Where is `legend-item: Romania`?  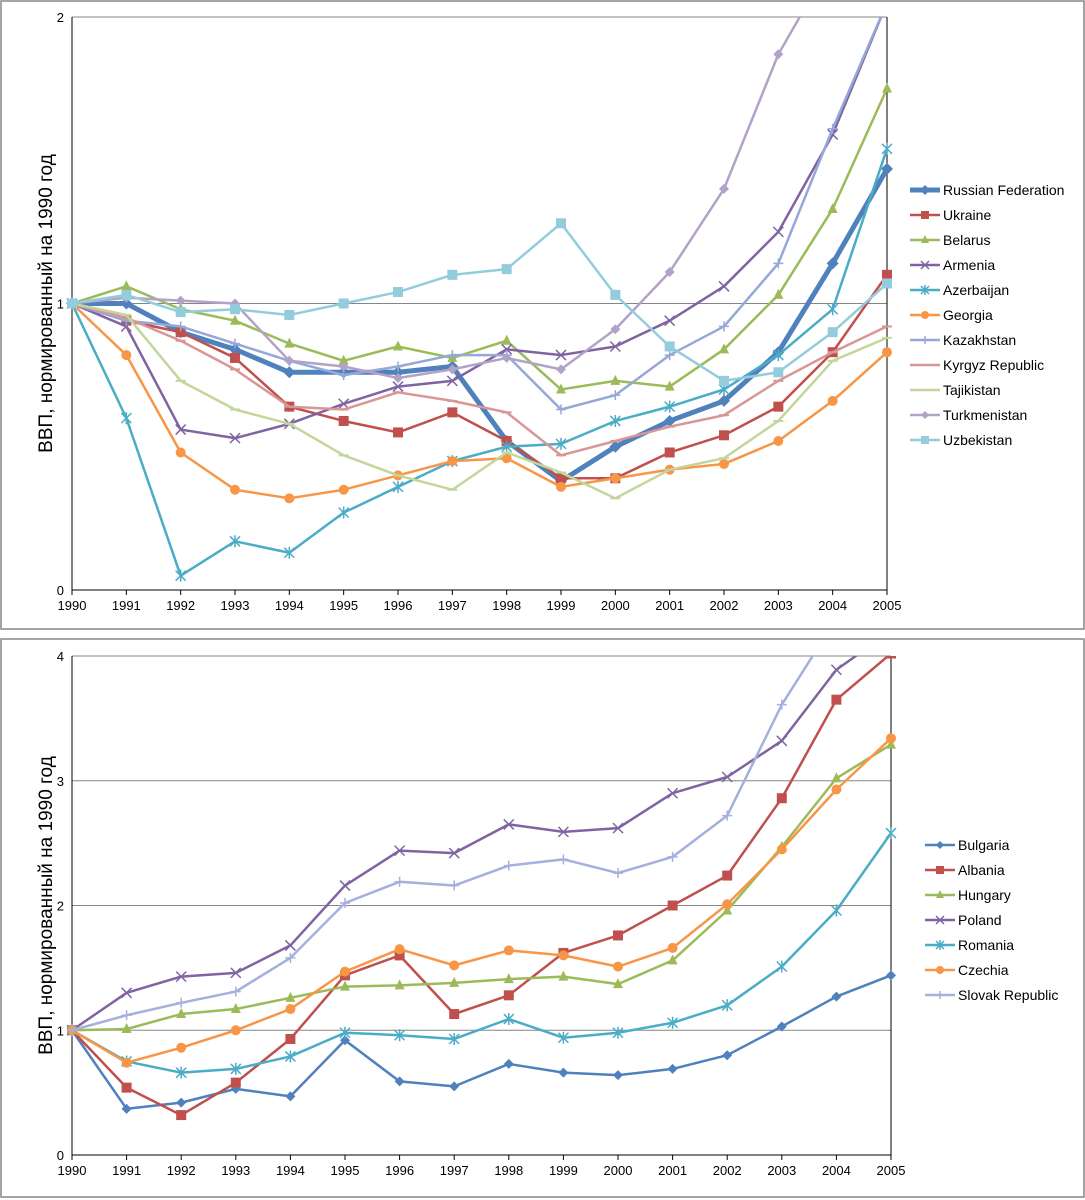
legend-item: Romania is located at coordinates (969, 945).